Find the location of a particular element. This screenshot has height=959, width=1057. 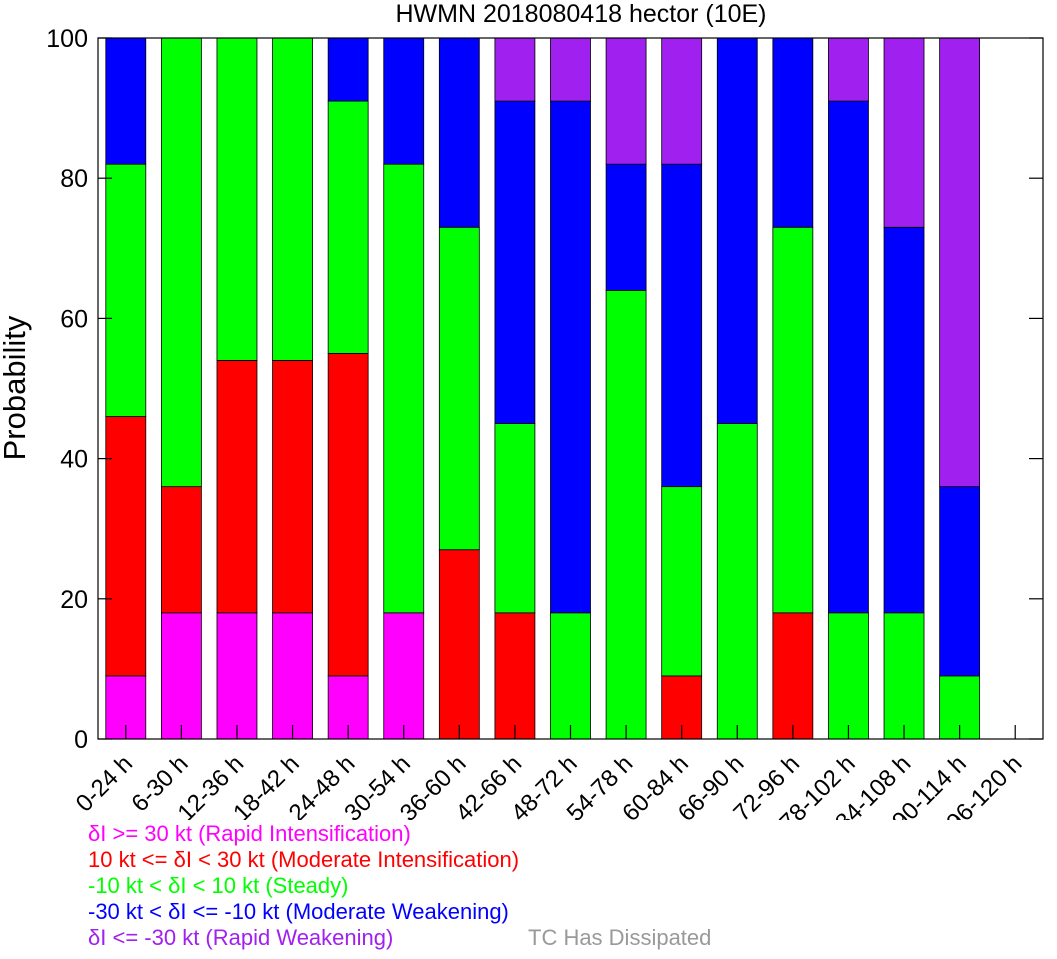

legend-item-0: δI >= 30 kt (Rapid Intensification) is located at coordinates (249, 833).